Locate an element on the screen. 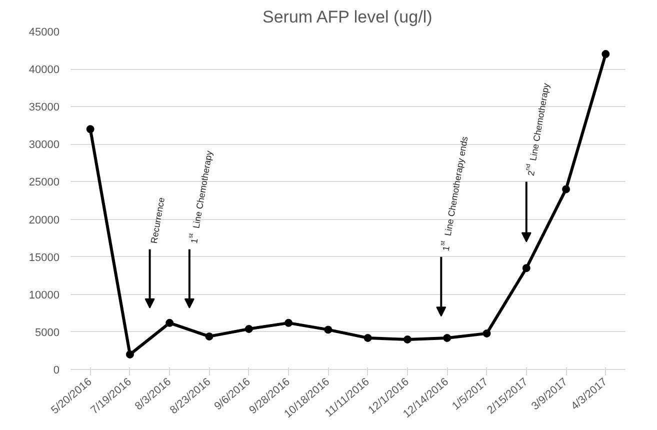  y-tick-label: 10000 is located at coordinates (44, 295).